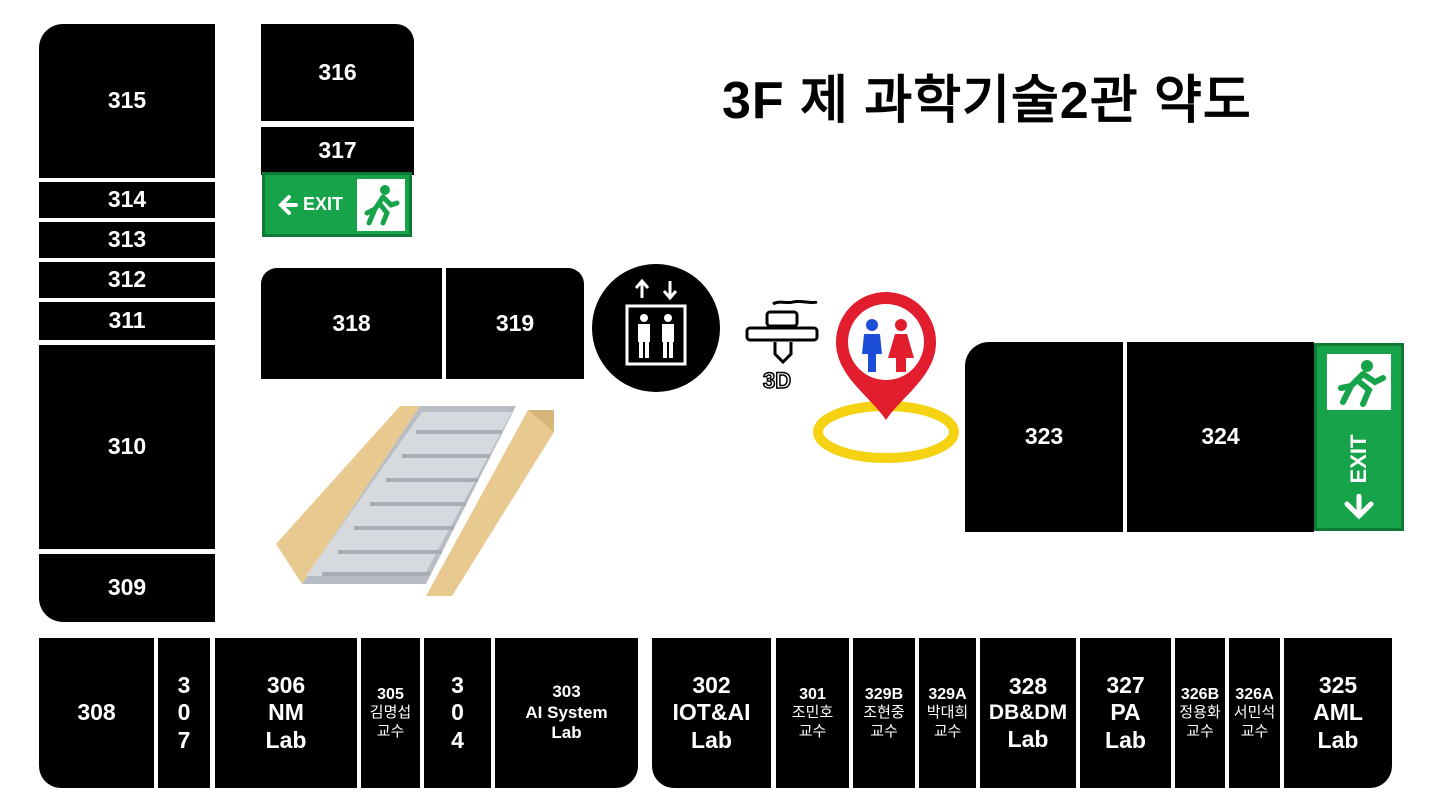  I want to click on room-319: 319, so click(515, 323).